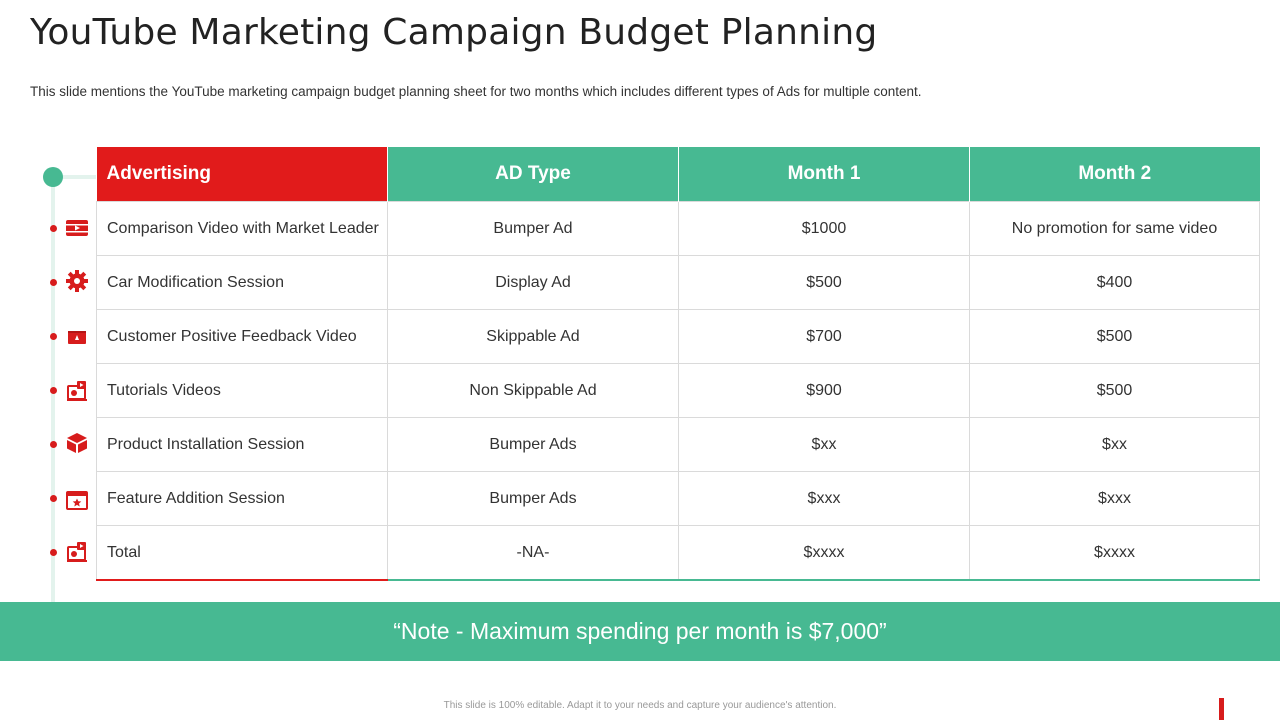  I want to click on cell-month-1: $700, so click(824, 336).